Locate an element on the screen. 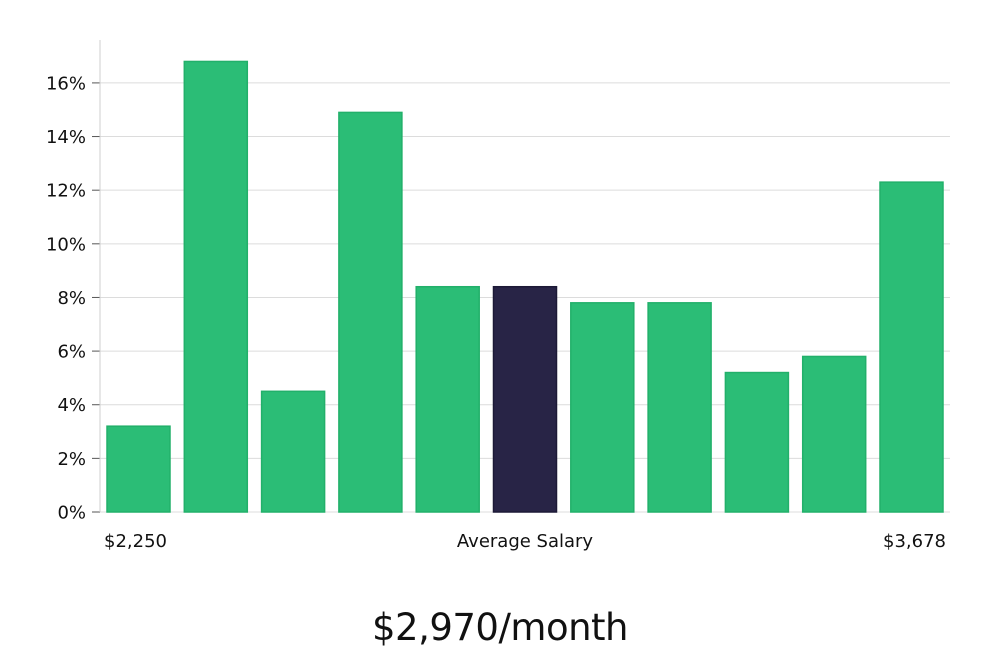 Image resolution: width=1000 pixels, height=660 pixels. y-tick-label: 14% is located at coordinates (66, 137).